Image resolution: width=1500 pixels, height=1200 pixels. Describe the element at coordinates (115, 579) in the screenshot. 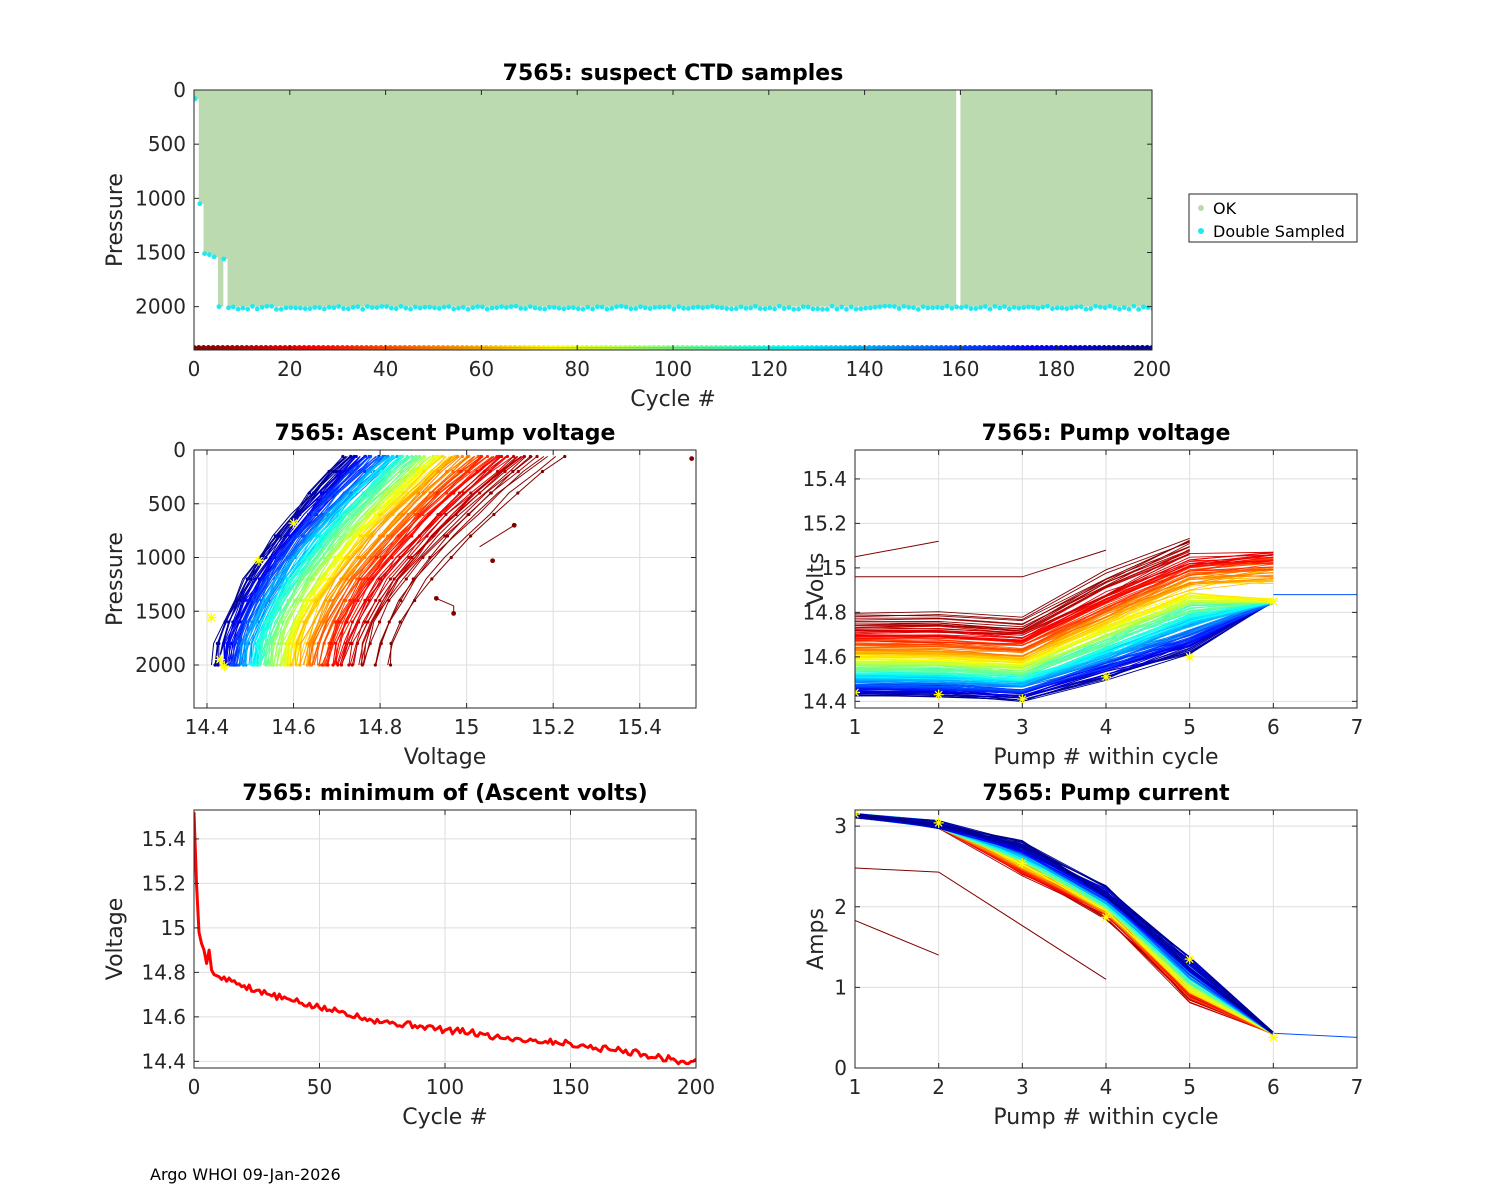

I see `ascent-ylabel: Pressure` at that location.